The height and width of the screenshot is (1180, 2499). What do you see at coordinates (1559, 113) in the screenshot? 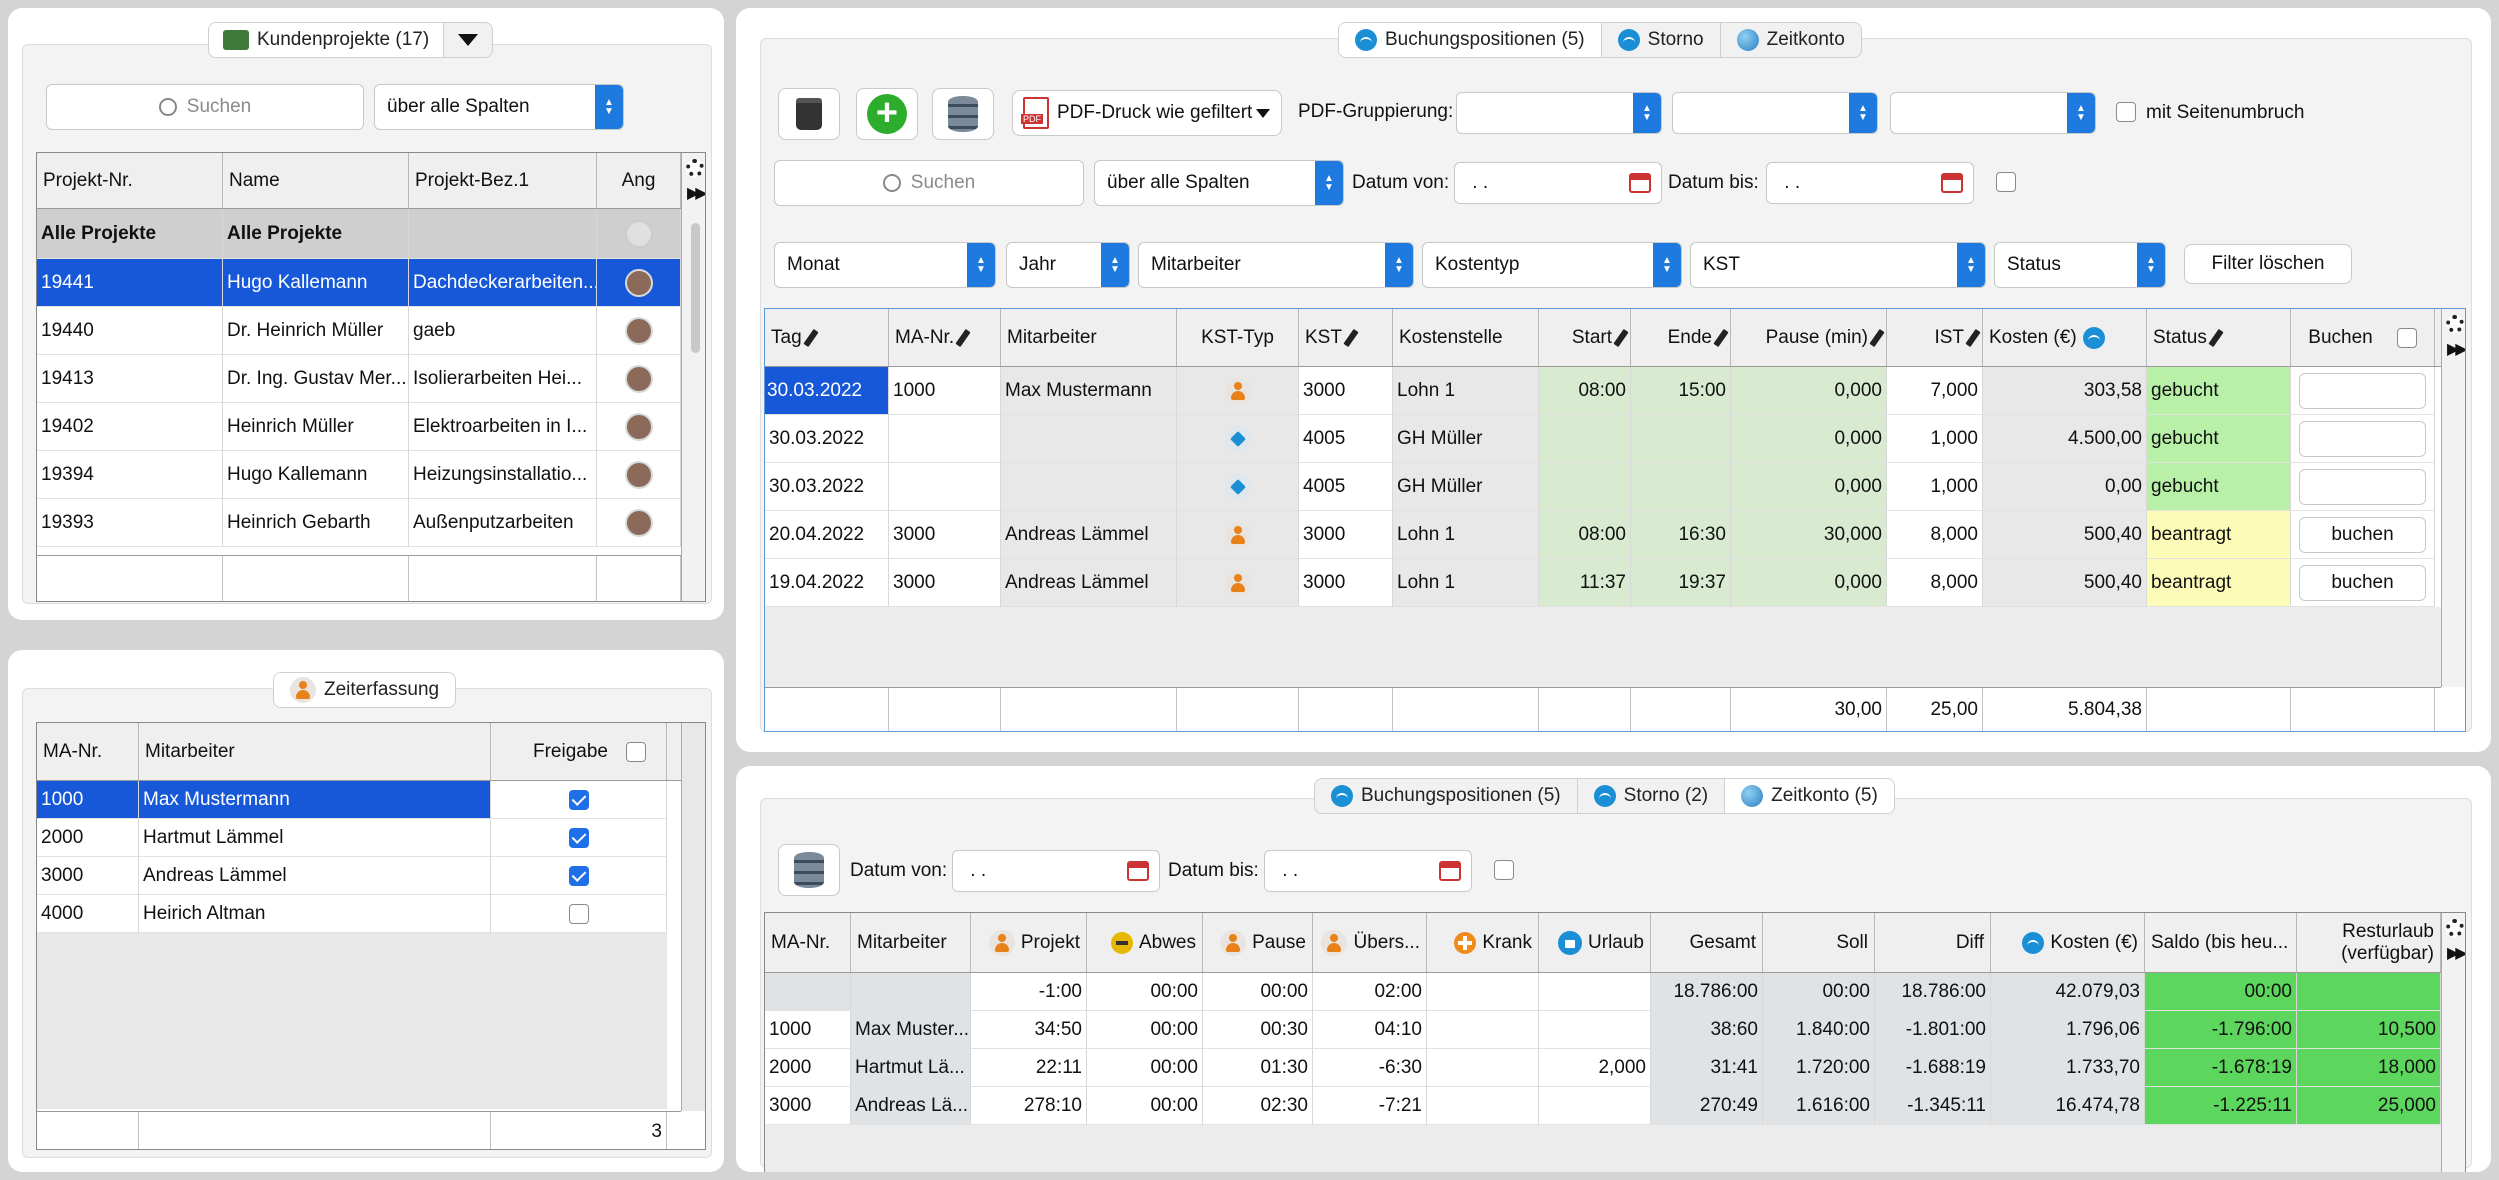
I see `grouping-select-1: ▲ ▼` at bounding box center [1559, 113].